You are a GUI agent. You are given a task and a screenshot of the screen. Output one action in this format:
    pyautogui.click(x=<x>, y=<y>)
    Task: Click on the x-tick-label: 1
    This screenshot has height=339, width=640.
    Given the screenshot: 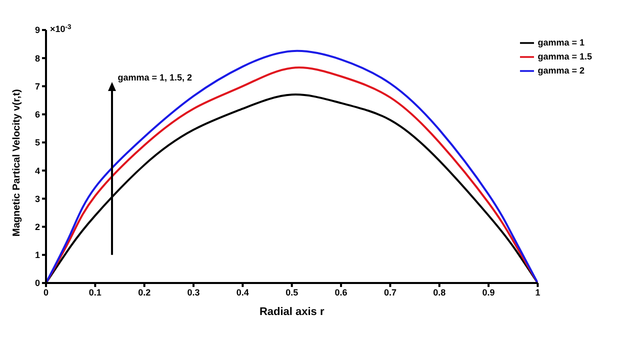 What is the action you would take?
    pyautogui.click(x=537, y=292)
    